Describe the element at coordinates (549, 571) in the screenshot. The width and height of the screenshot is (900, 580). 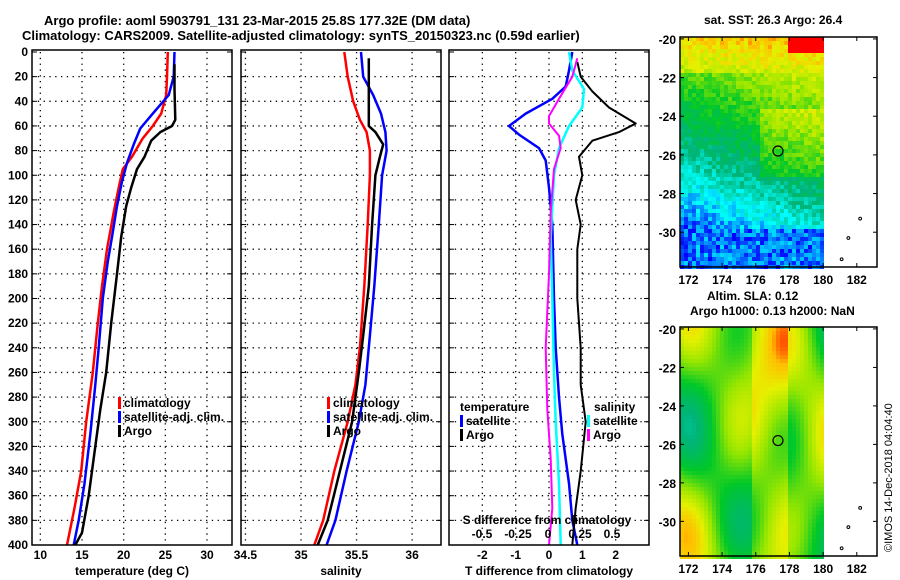
I see `diff-xlabel: T difference from climatology` at that location.